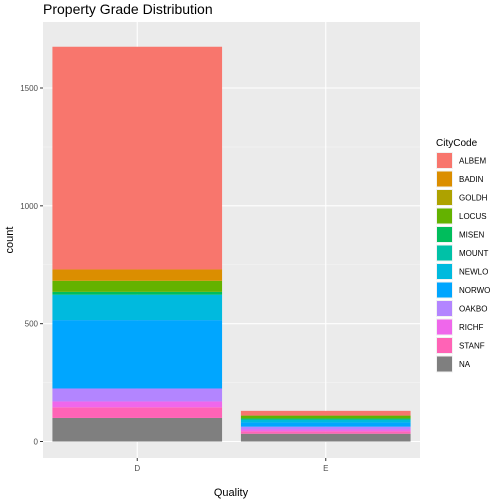 This screenshot has height=504, width=504. I want to click on y-tick-label: 0, so click(36, 442).